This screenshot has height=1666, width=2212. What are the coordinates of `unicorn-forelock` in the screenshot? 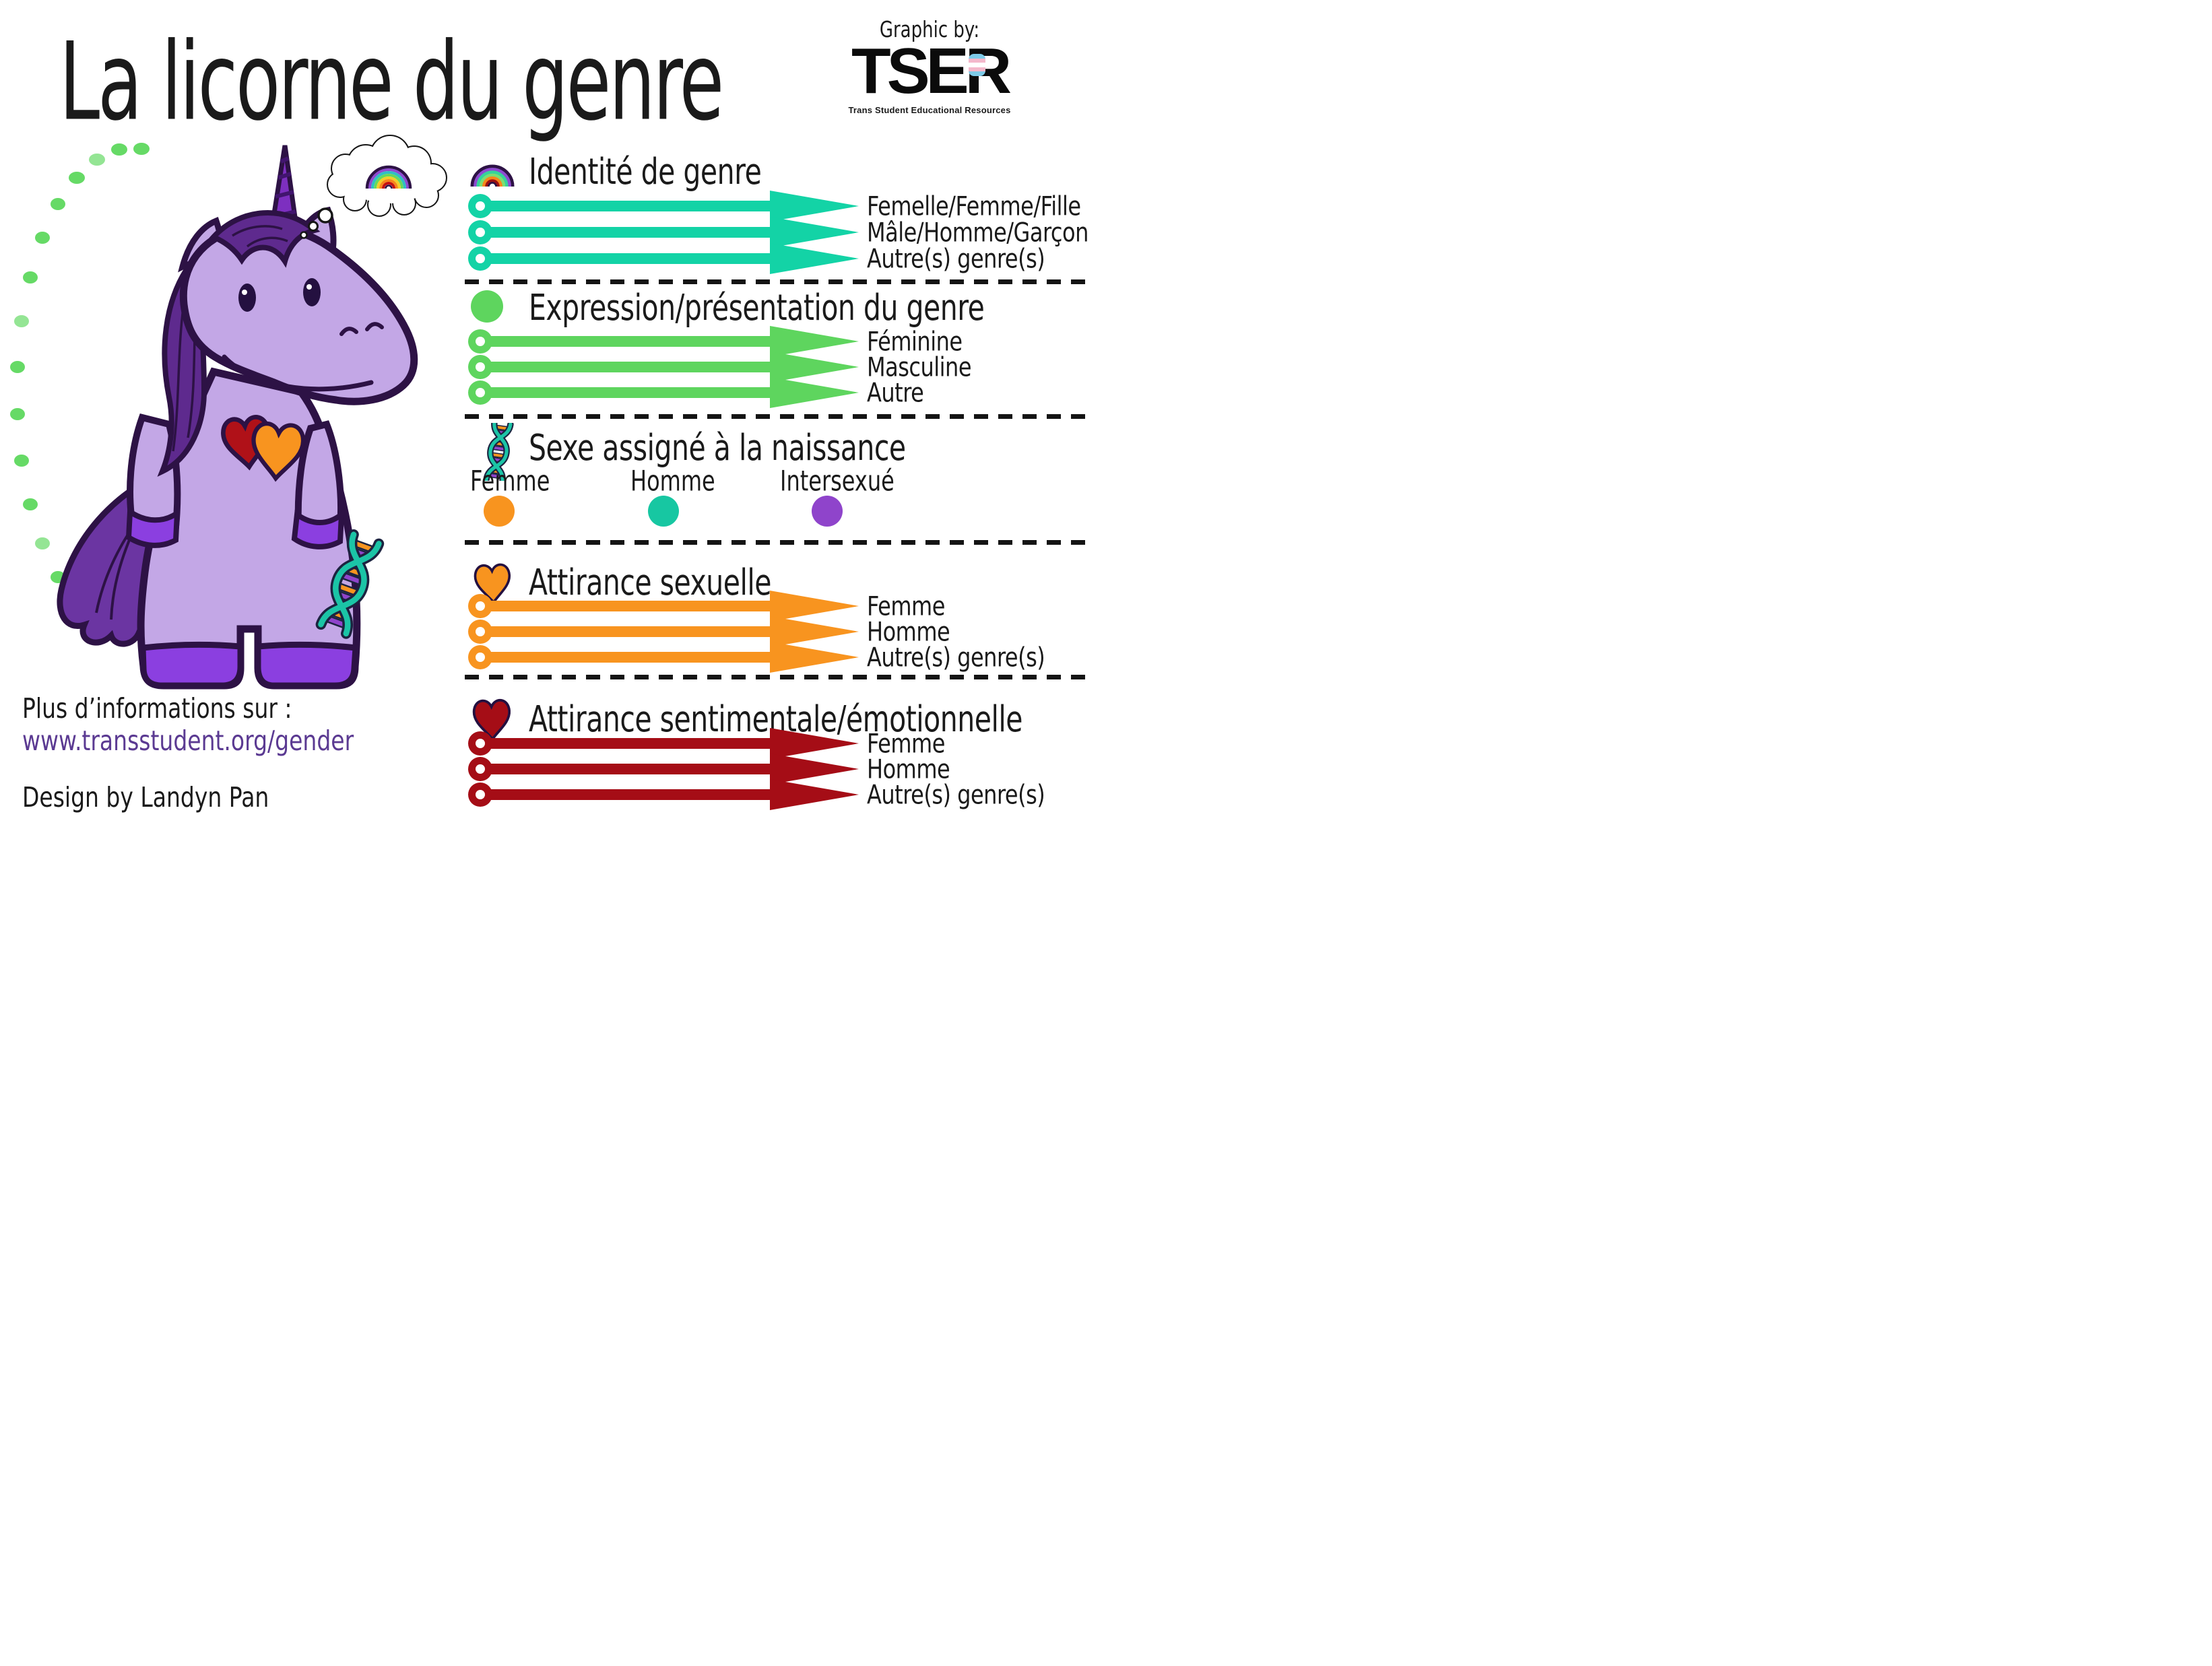 It's located at (265, 239).